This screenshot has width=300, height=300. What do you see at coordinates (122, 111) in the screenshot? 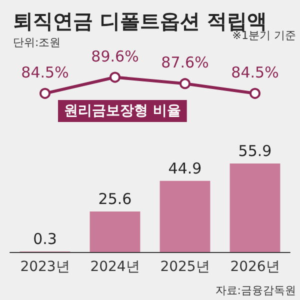
I see `series-label: 원리금보장형 비율` at bounding box center [122, 111].